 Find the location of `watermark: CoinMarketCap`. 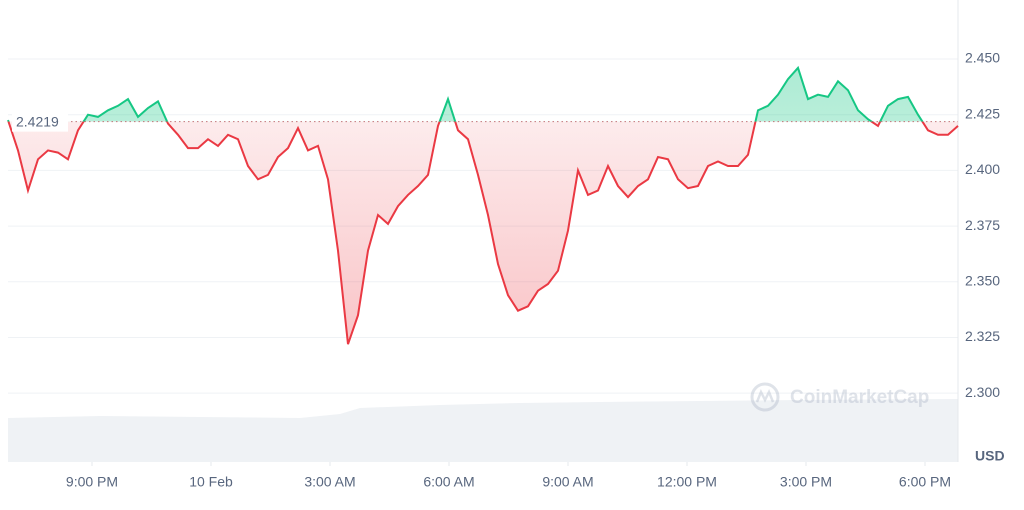

watermark: CoinMarketCap is located at coordinates (839, 397).